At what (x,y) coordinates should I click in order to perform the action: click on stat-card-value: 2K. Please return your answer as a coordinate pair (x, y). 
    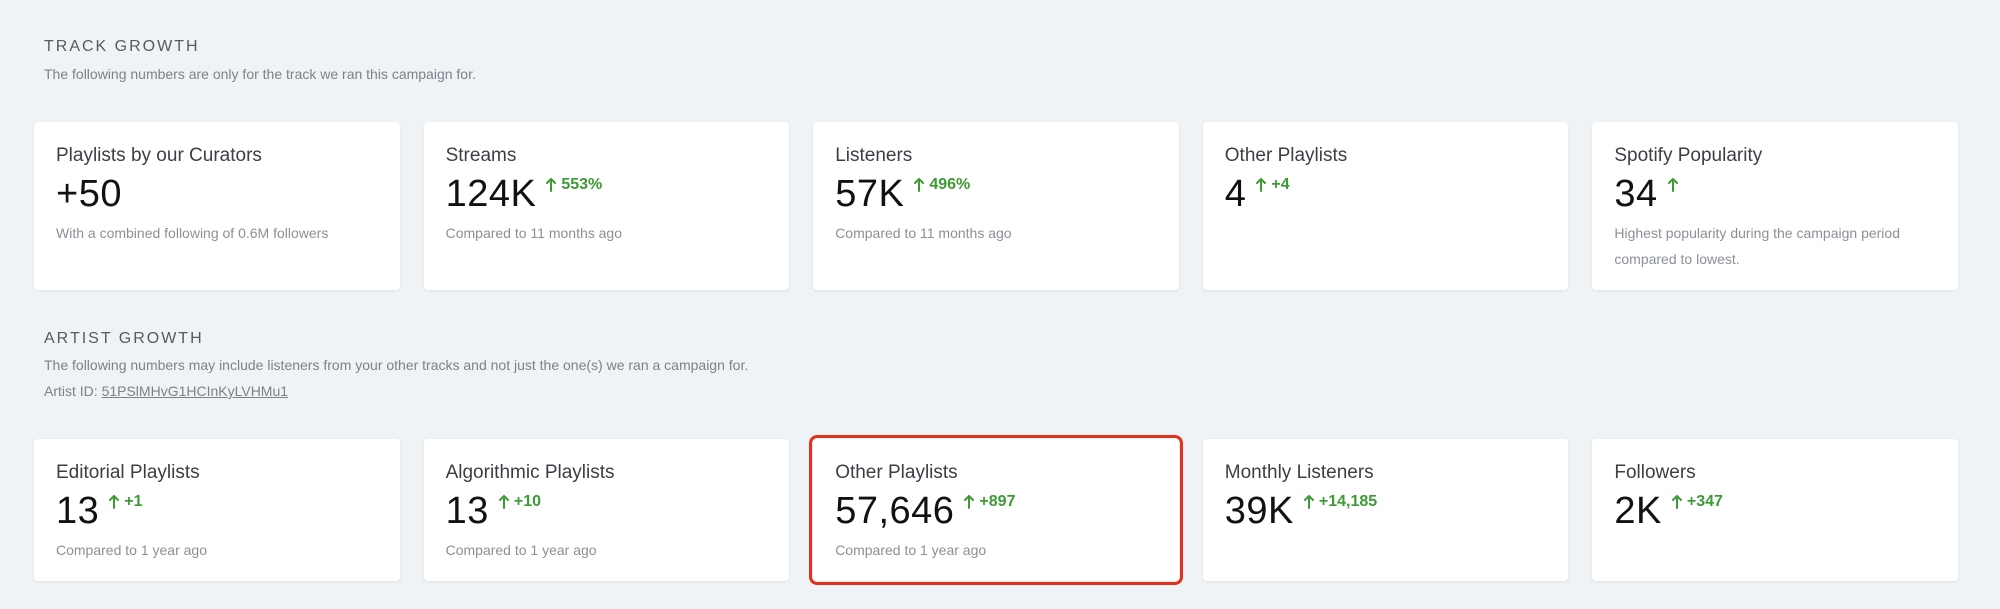
    Looking at the image, I should click on (1638, 511).